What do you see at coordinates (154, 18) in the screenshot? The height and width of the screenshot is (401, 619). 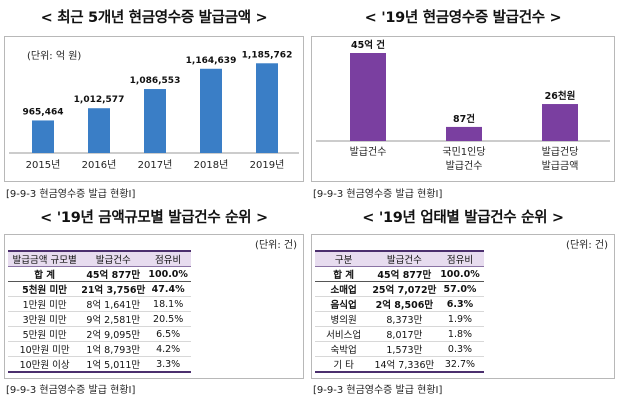 I see `panel-title: < 최근 5개년 현금영수증 발급금액 >` at bounding box center [154, 18].